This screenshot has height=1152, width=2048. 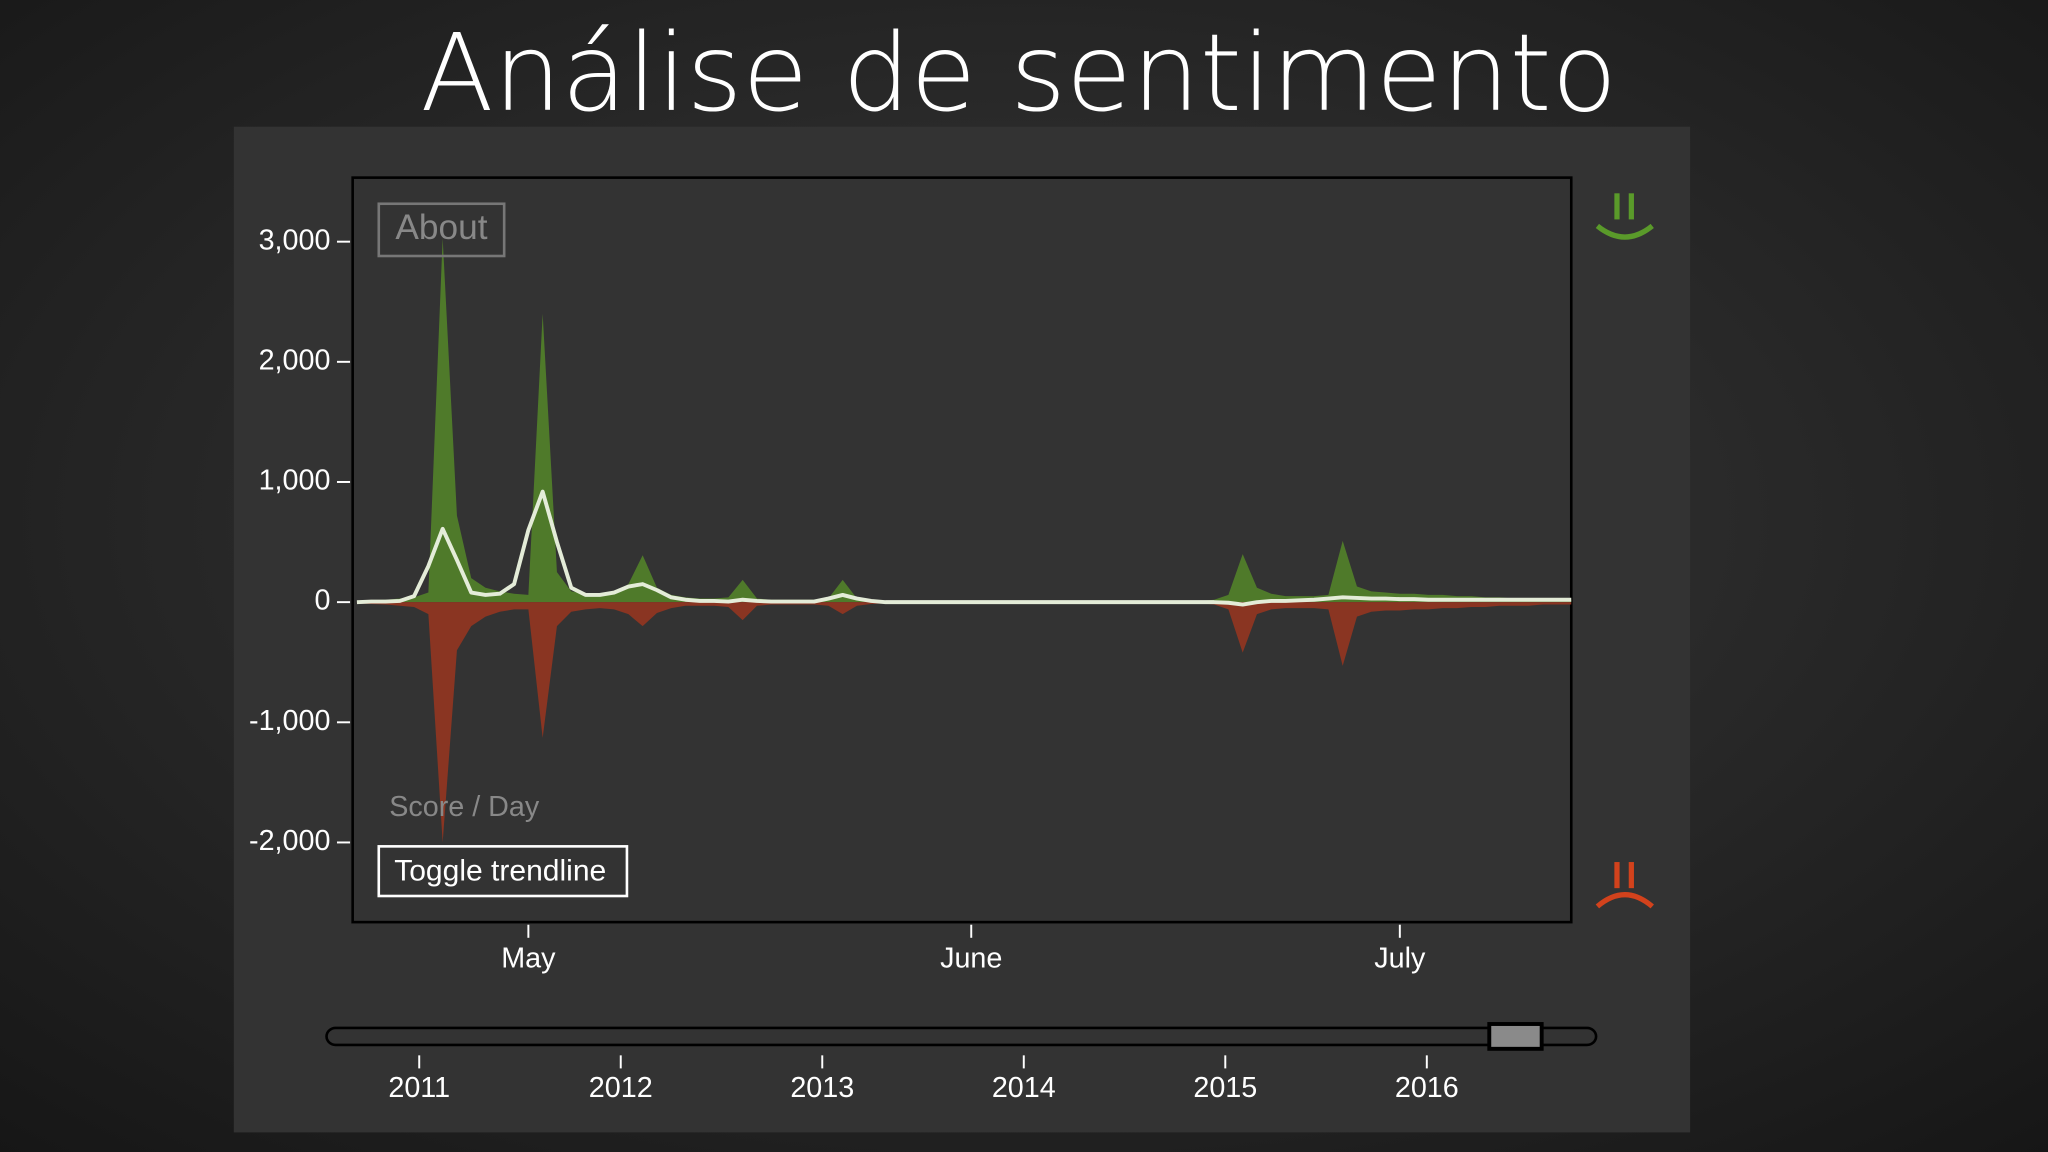 What do you see at coordinates (1427, 1088) in the screenshot?
I see `brush-tick-label: 2016` at bounding box center [1427, 1088].